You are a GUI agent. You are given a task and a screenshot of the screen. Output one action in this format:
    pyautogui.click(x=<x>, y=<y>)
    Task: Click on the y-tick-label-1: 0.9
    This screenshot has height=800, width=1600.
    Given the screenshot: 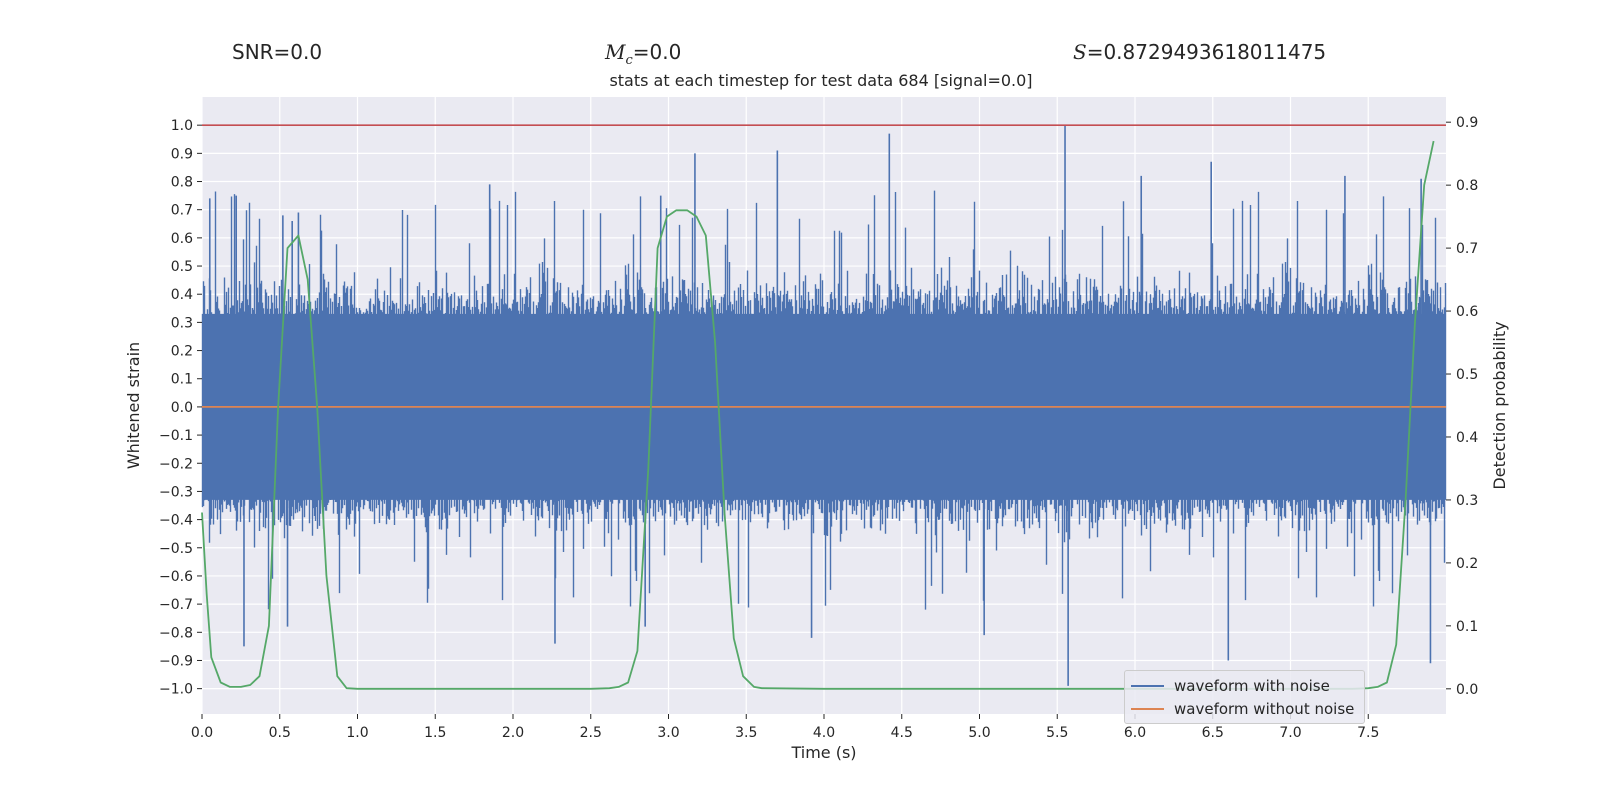 What is the action you would take?
    pyautogui.click(x=182, y=154)
    